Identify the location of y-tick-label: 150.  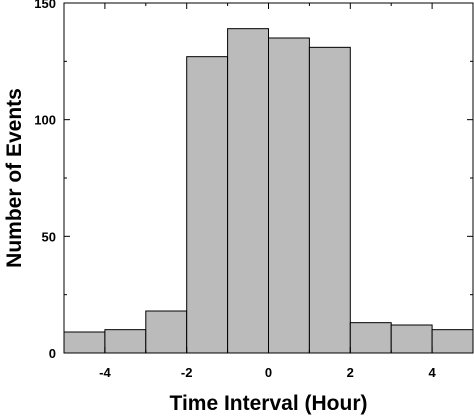
(45, 5).